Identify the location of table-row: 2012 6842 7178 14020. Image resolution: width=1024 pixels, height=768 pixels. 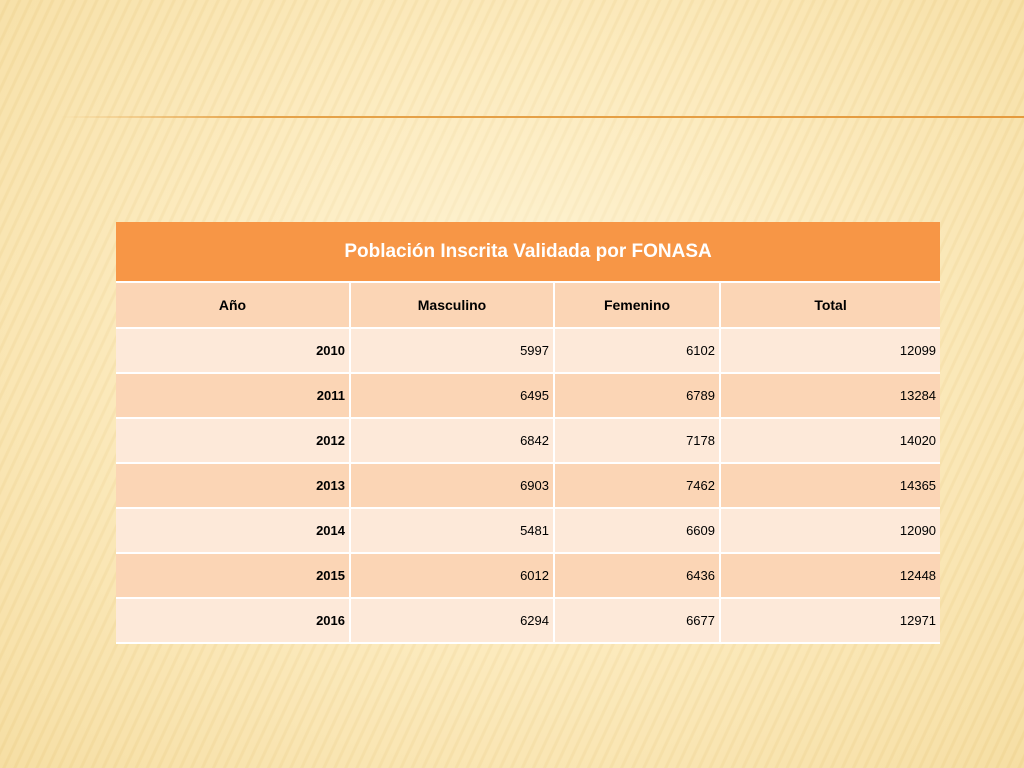
(528, 441).